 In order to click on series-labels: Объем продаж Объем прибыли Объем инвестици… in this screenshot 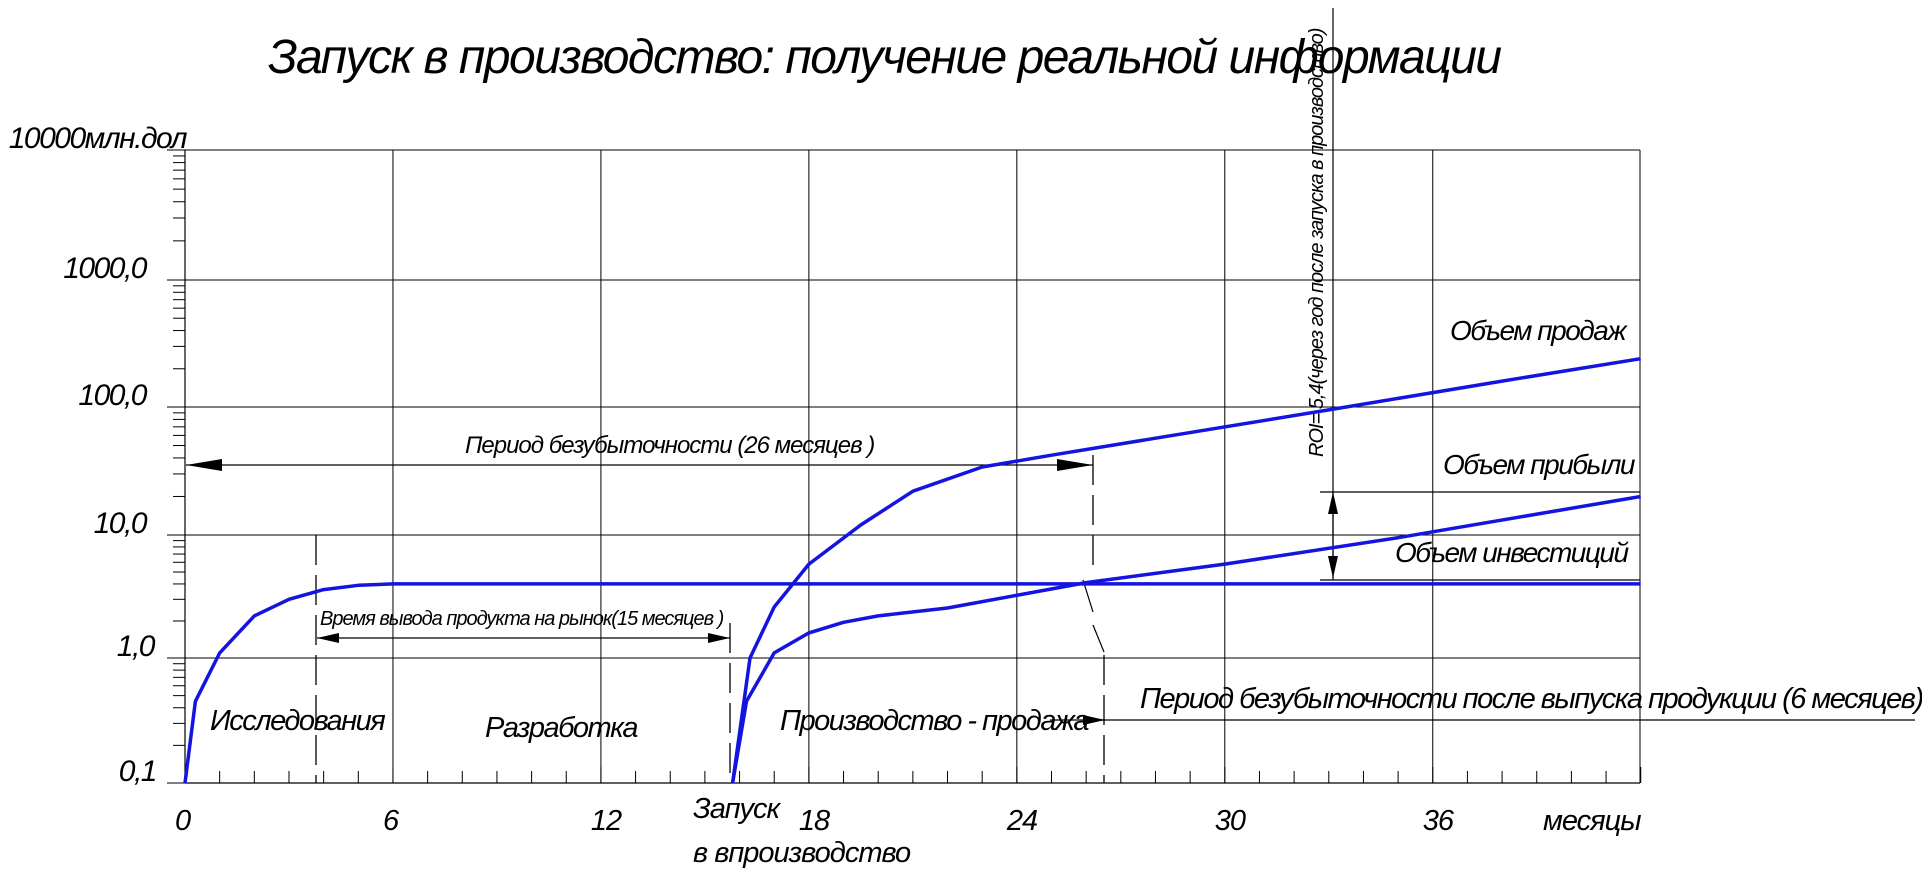, I will do `click(1516, 441)`.